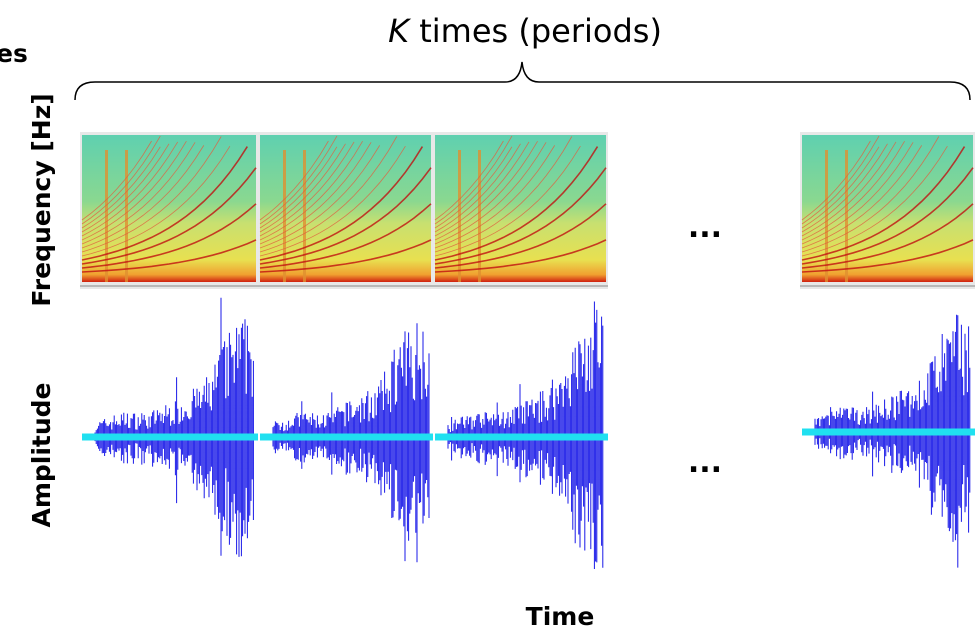 The height and width of the screenshot is (636, 975). Describe the element at coordinates (41, 454) in the screenshot. I see `amplitude-label: Amplitude` at that location.